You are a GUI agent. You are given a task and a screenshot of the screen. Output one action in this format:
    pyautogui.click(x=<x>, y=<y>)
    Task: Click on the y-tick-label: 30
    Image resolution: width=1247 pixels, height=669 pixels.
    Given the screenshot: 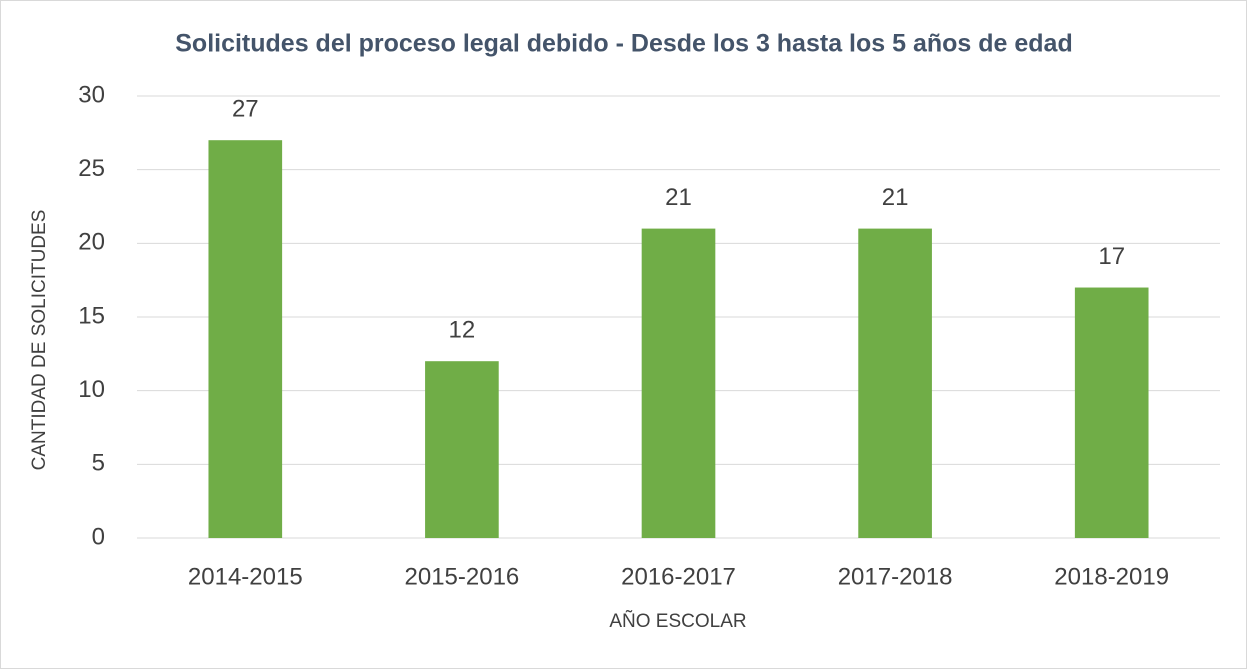 What is the action you would take?
    pyautogui.click(x=91, y=94)
    